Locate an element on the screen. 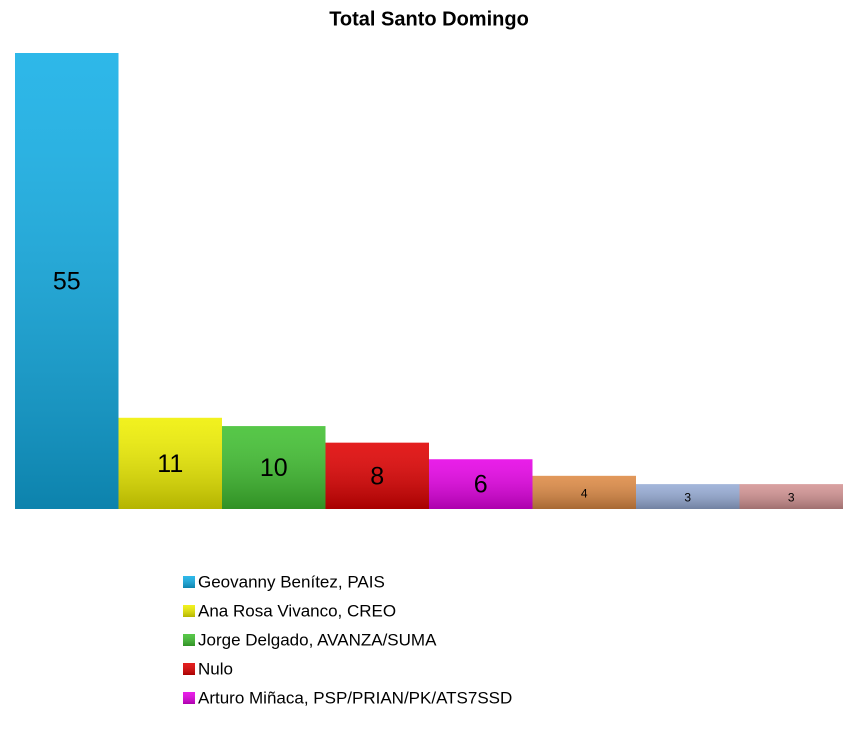 The image size is (843, 731). data-label: 10 is located at coordinates (274, 468).